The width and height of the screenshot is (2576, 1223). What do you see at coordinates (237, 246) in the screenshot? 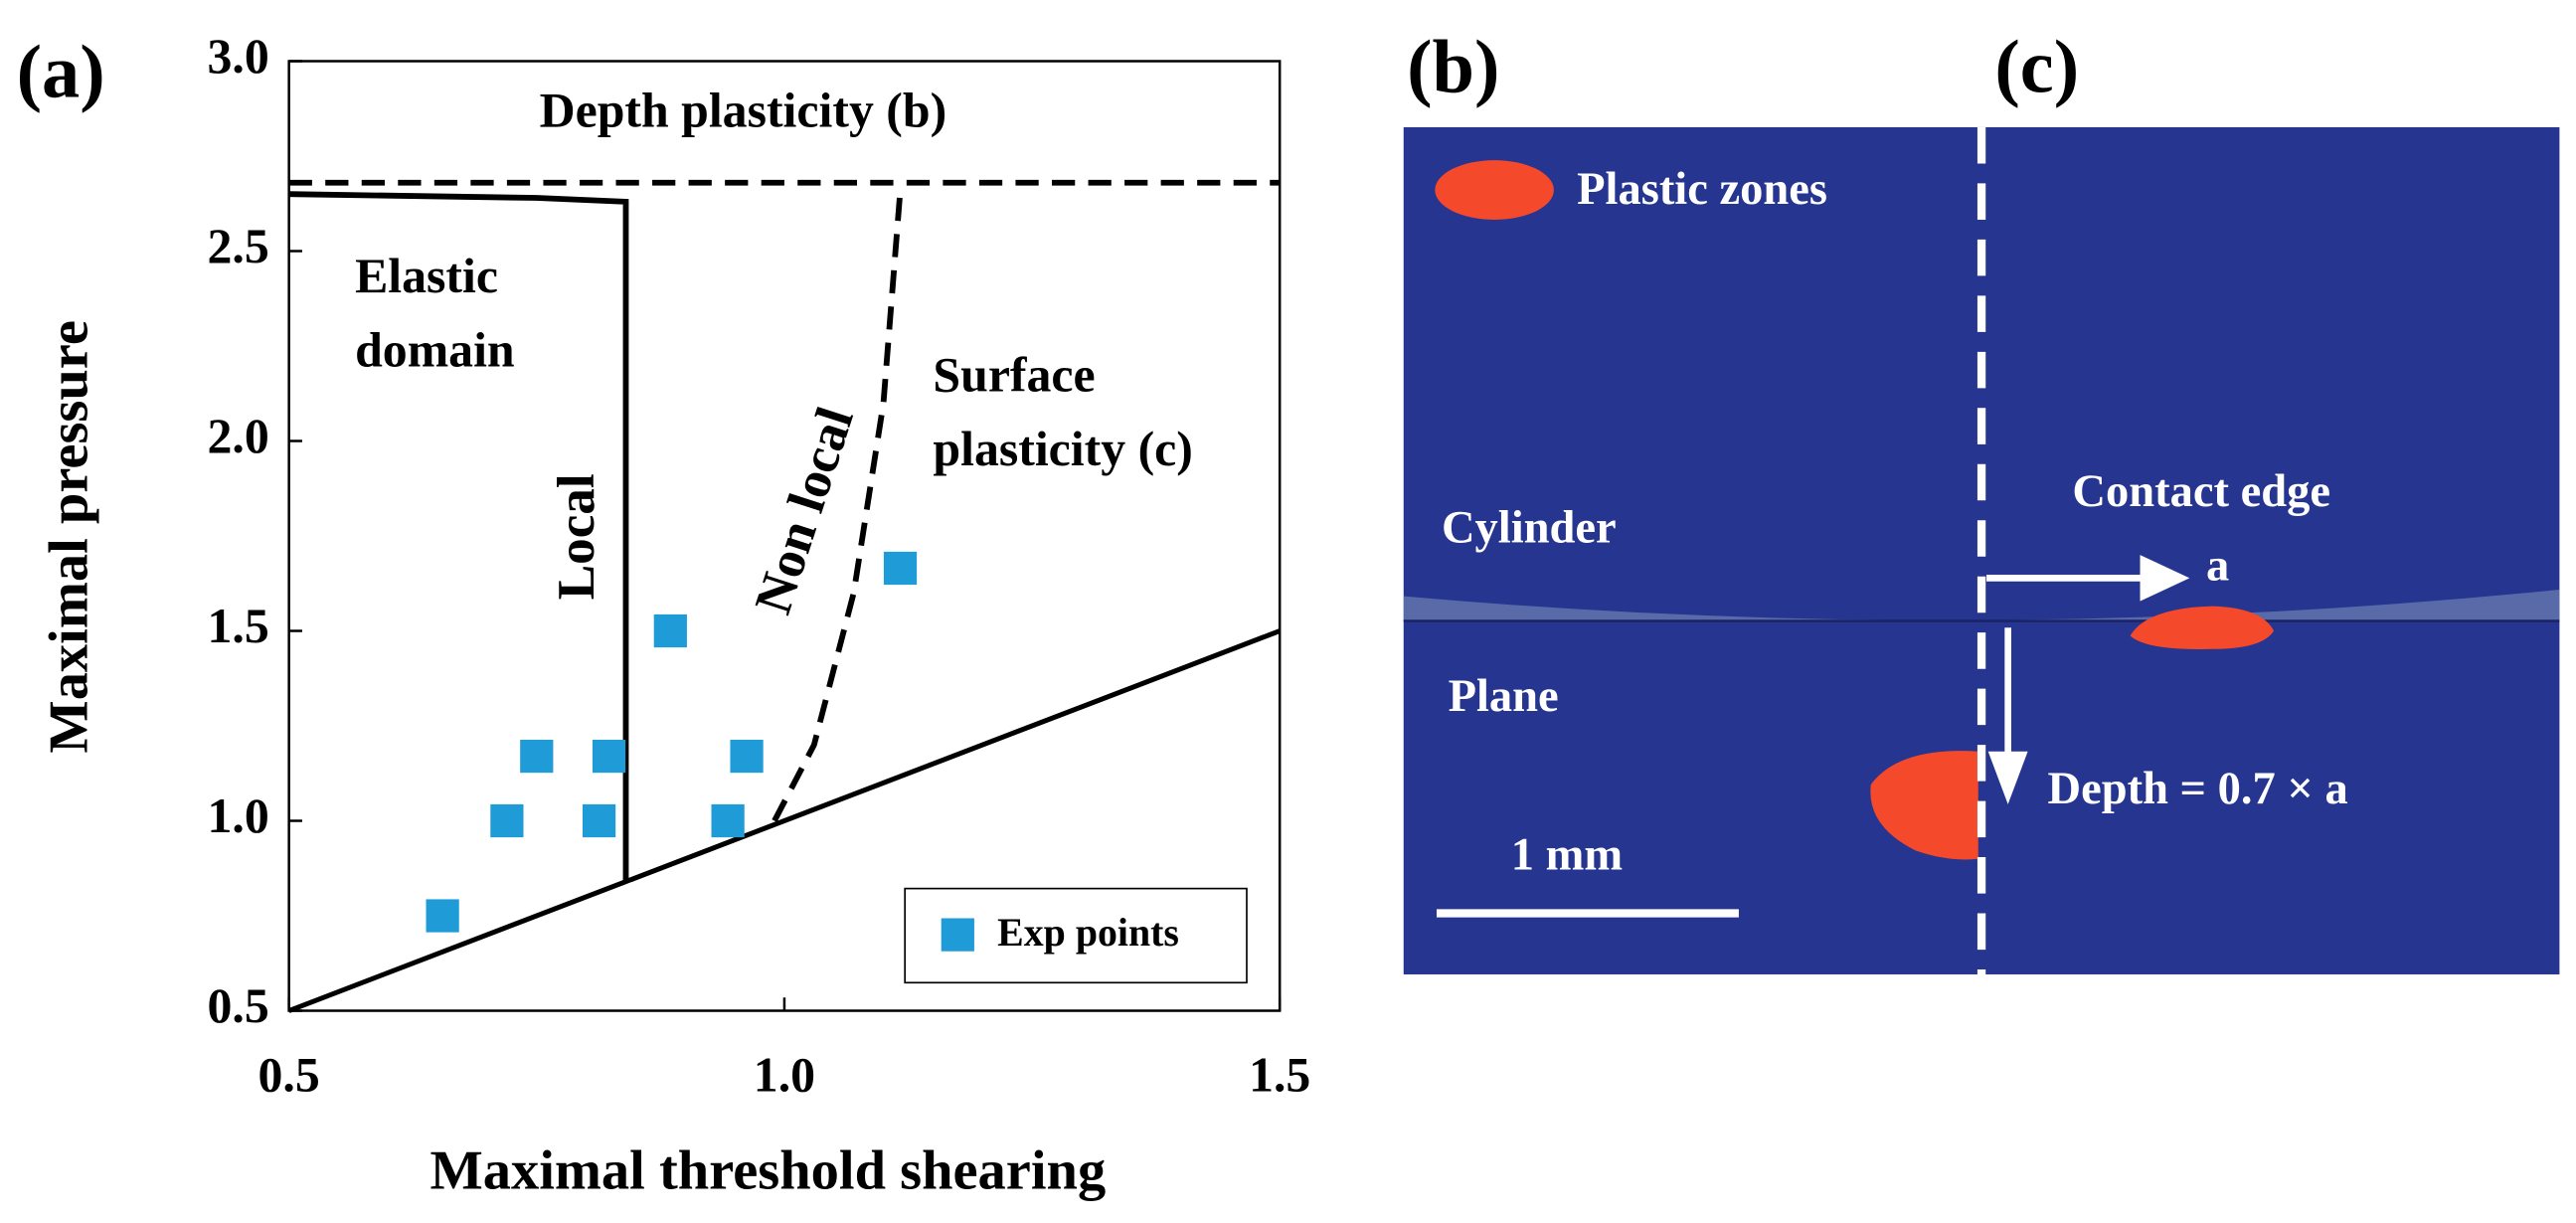
I see `y-tick-label: 2.5` at bounding box center [237, 246].